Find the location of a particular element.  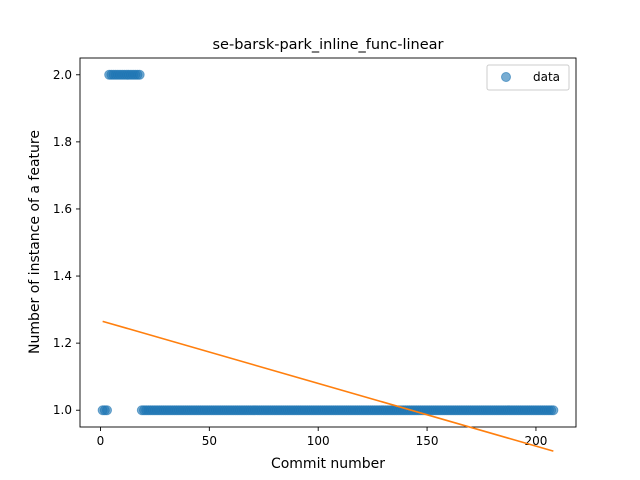

legend-label-data: data is located at coordinates (546, 77).